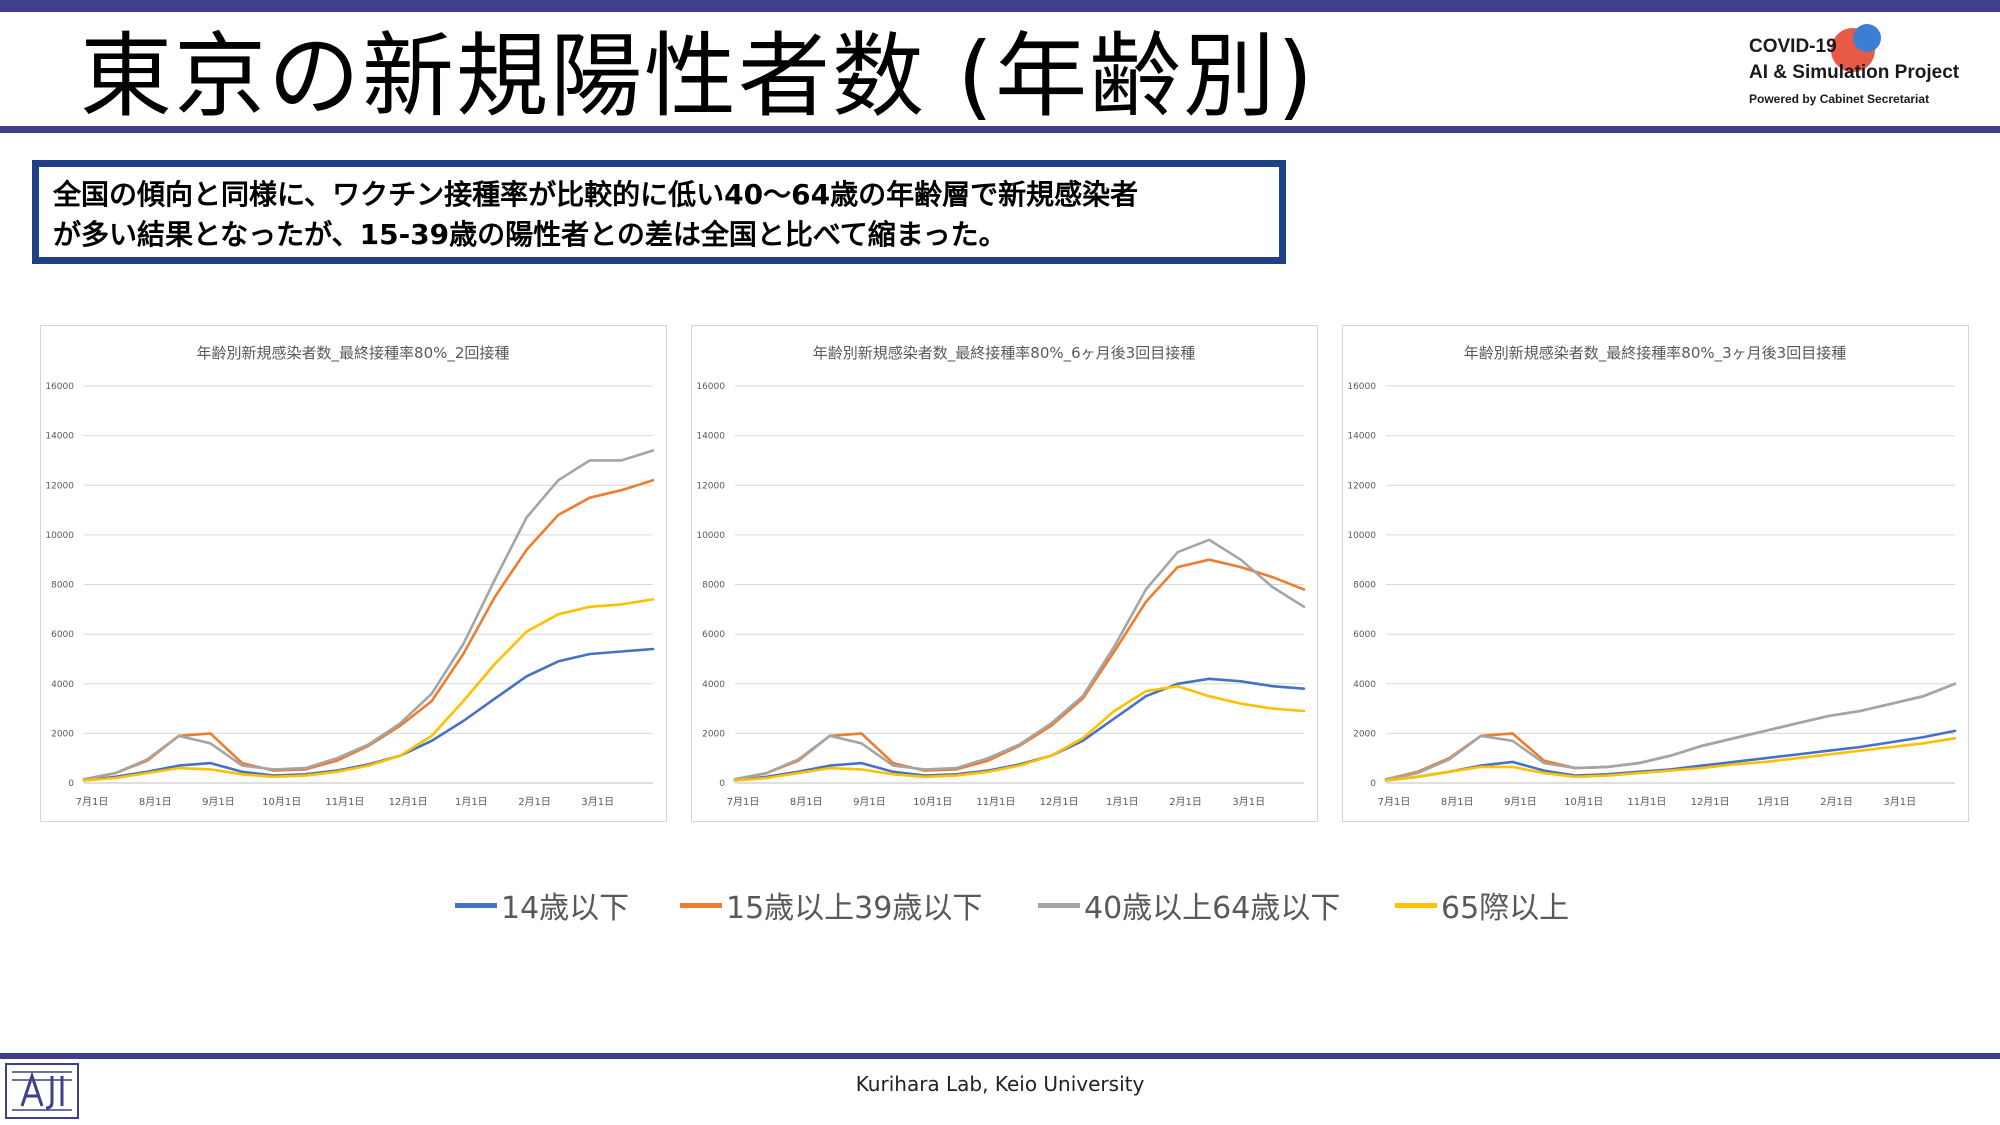 The image size is (2000, 1125). I want to click on chart-2-xtick-1: 8月1日, so click(806, 802).